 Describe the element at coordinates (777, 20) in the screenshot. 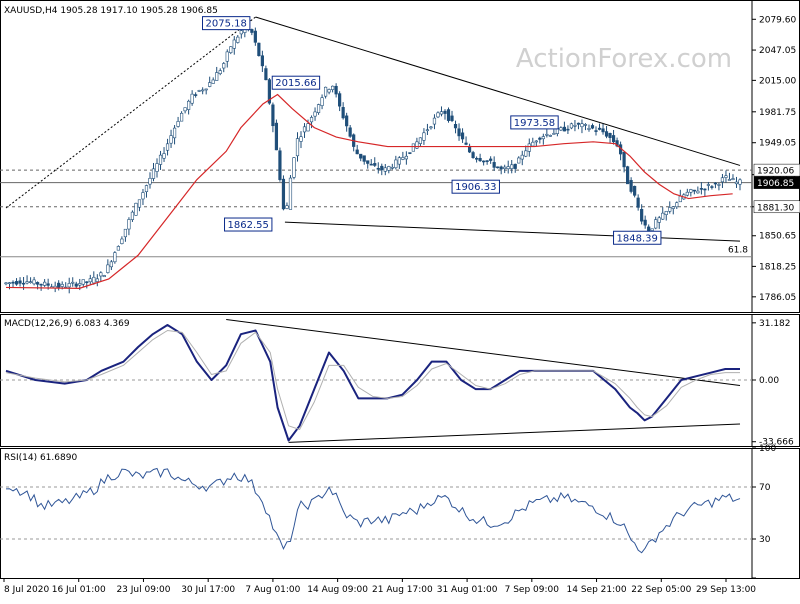

I see `price-y-tick-label: 2079.60` at that location.